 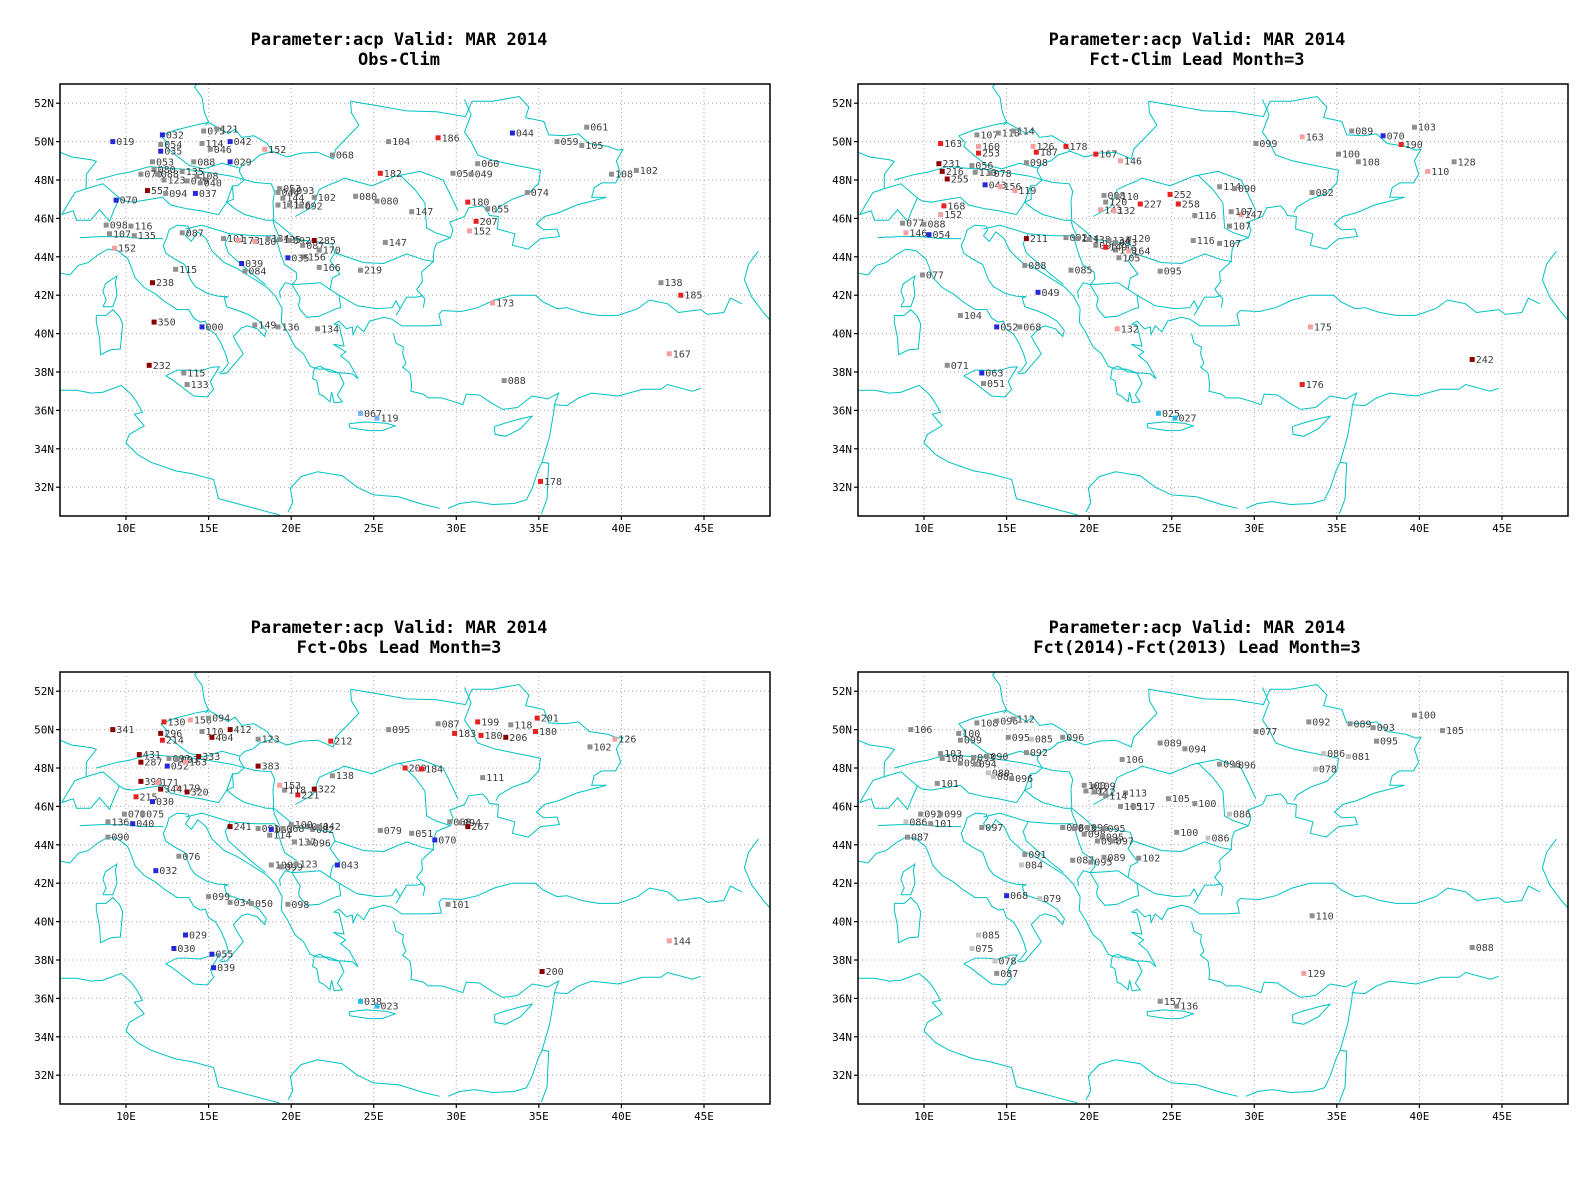 What do you see at coordinates (305, 191) in the screenshot?
I see `station-value: 093` at bounding box center [305, 191].